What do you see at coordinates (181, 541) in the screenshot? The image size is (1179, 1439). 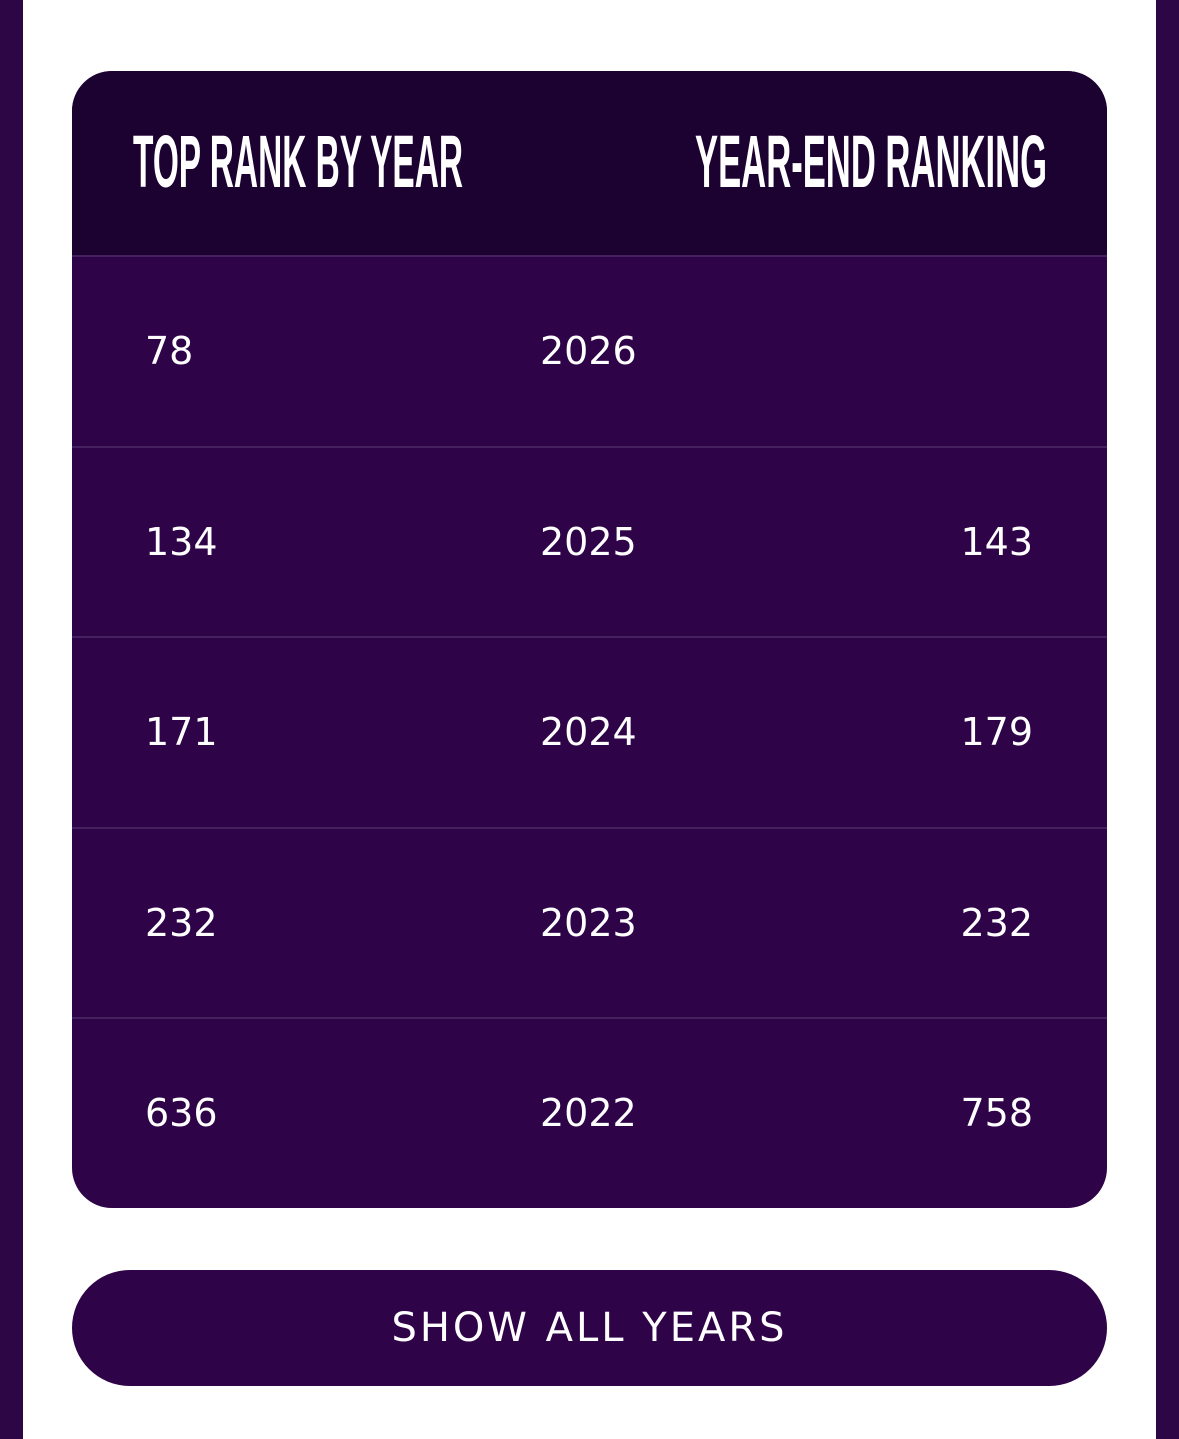 I see `table-cell: 134` at bounding box center [181, 541].